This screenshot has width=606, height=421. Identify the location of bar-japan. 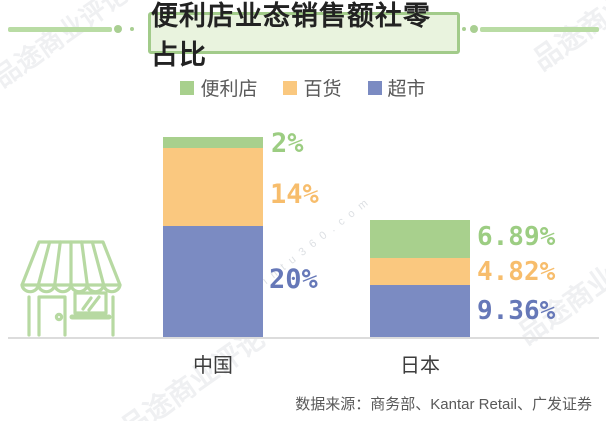
(420, 278).